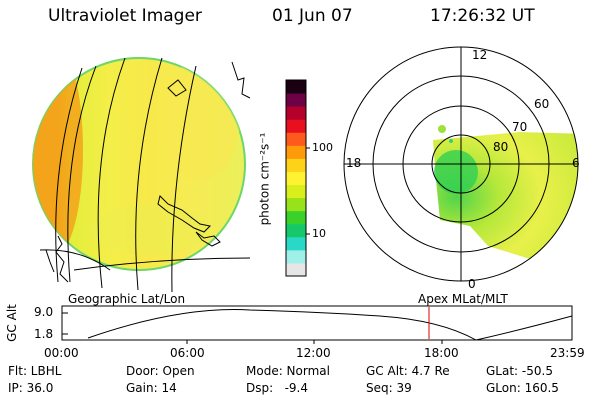  What do you see at coordinates (501, 147) in the screenshot?
I see `polar-lat-80: 80` at bounding box center [501, 147].